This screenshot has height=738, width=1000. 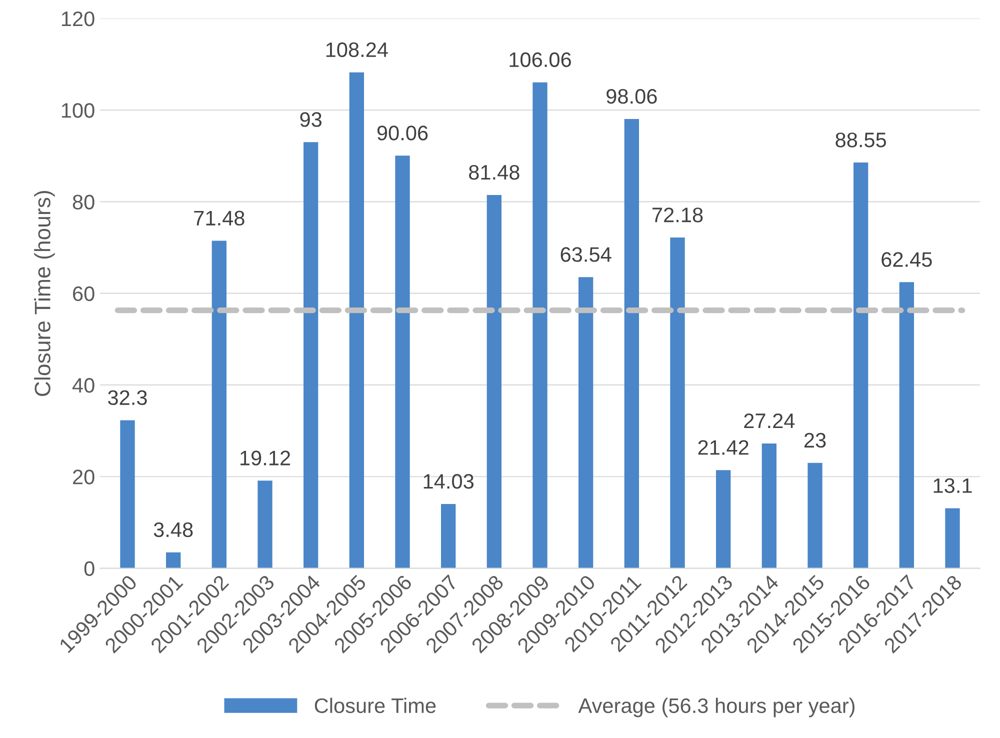 I want to click on data-label: 14.03, so click(x=449, y=481).